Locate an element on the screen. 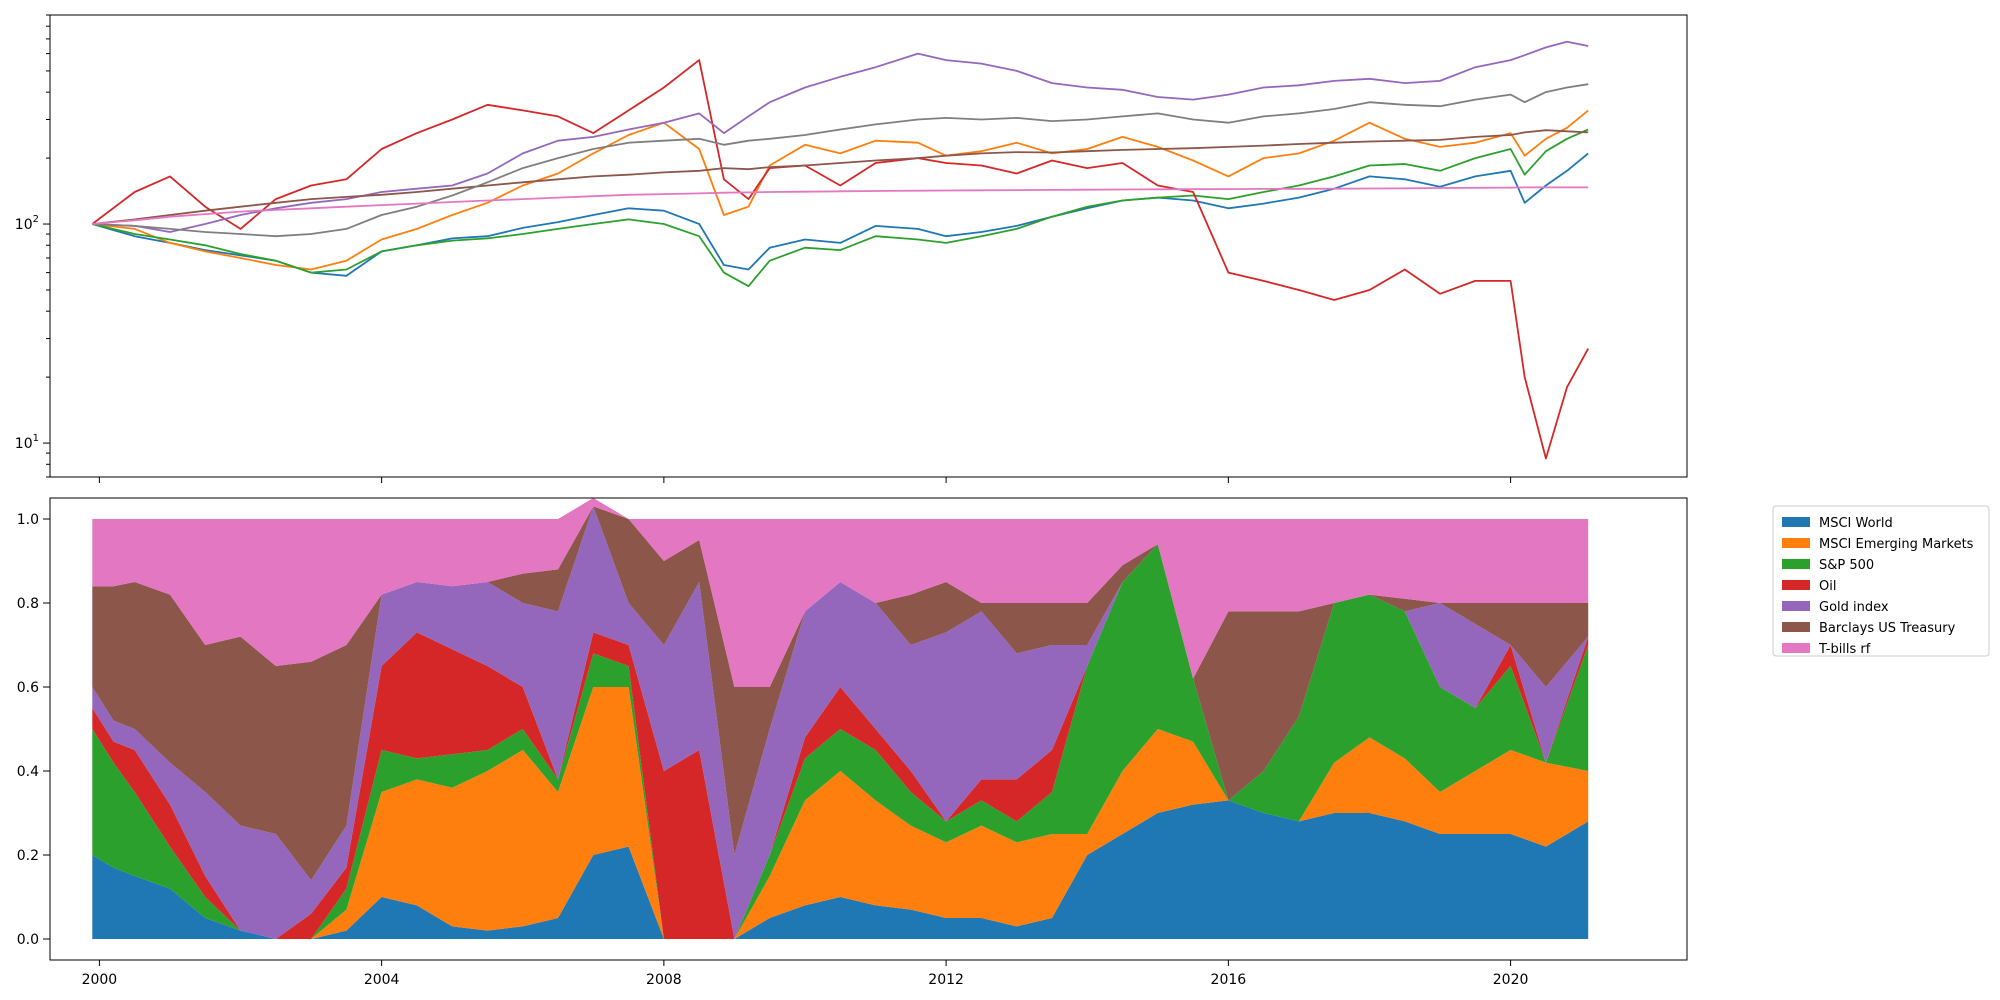 The height and width of the screenshot is (1000, 2000). legend-label: S&P 500 is located at coordinates (1846, 565).